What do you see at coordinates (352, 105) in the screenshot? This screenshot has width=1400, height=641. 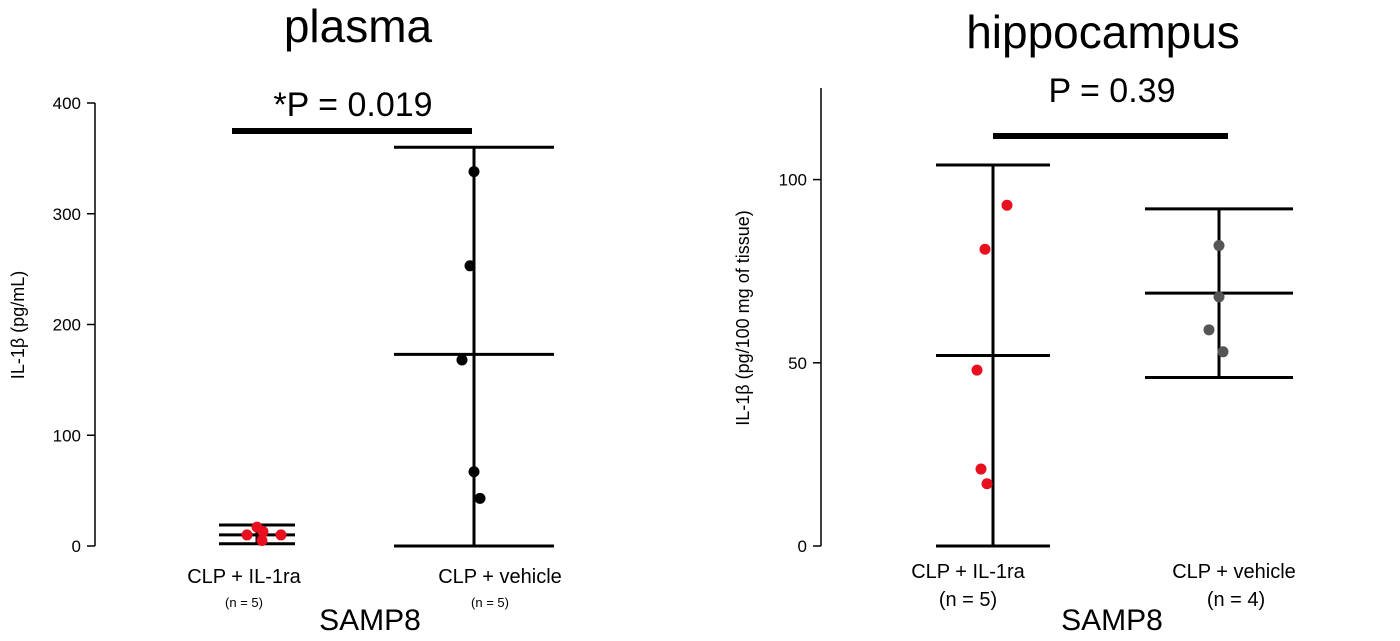 I see `plasma-p-value: *P = 0.019` at bounding box center [352, 105].